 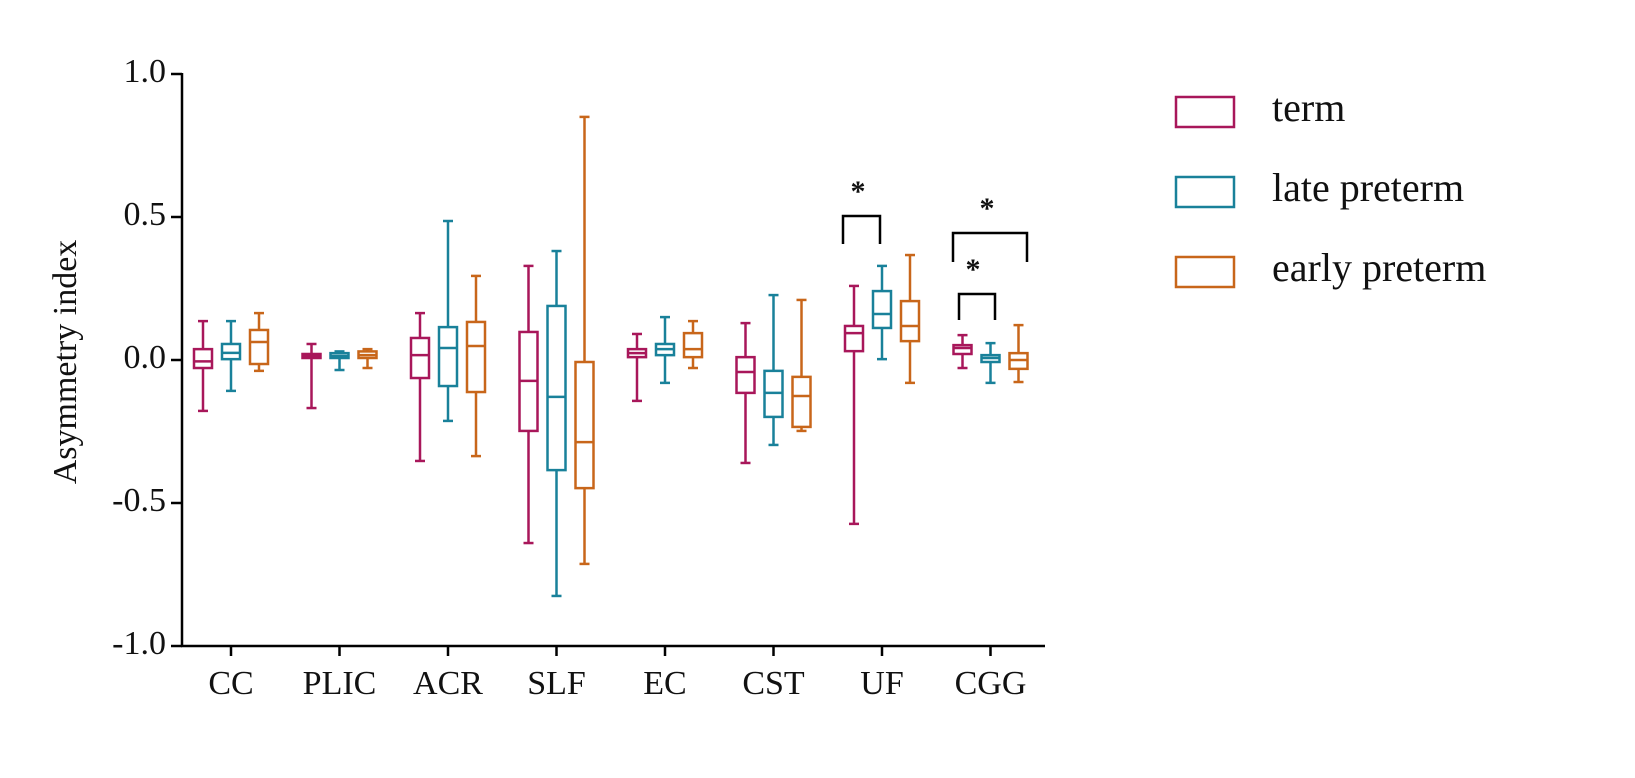 What do you see at coordinates (340, 683) in the screenshot?
I see `x-tick-label: PLIC` at bounding box center [340, 683].